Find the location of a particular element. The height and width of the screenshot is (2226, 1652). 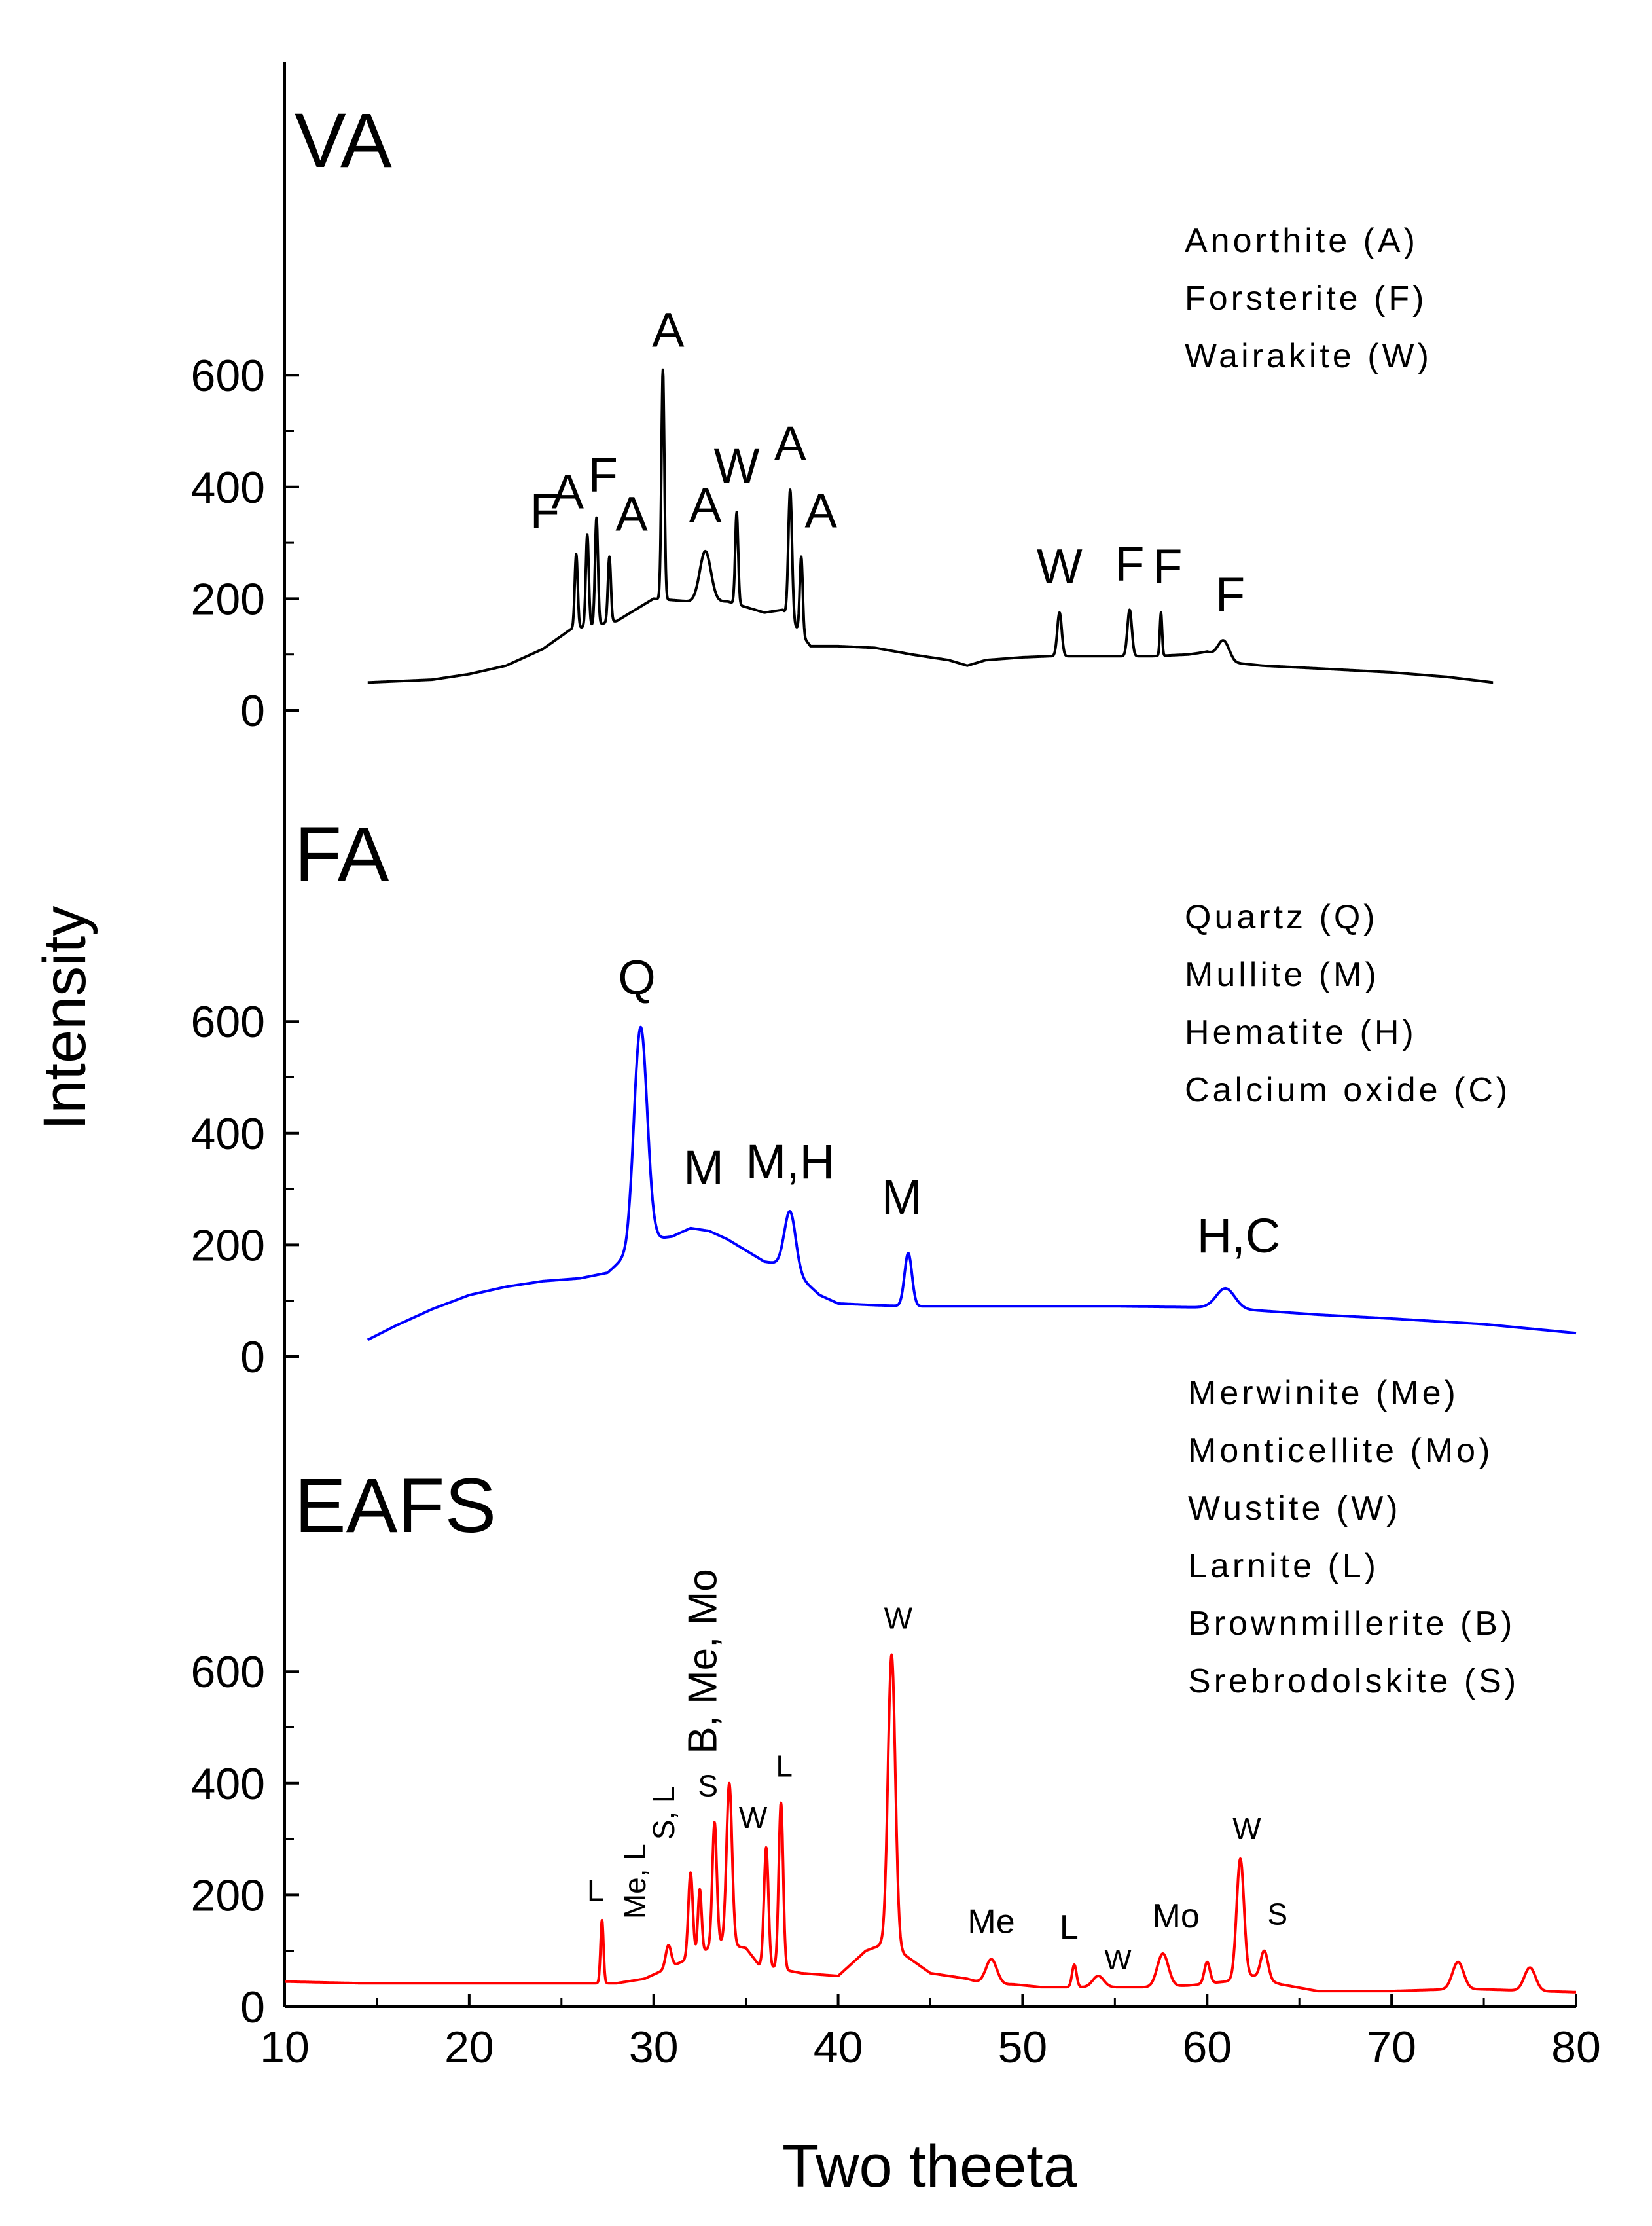

peak-label: Me, L is located at coordinates (635, 1881).